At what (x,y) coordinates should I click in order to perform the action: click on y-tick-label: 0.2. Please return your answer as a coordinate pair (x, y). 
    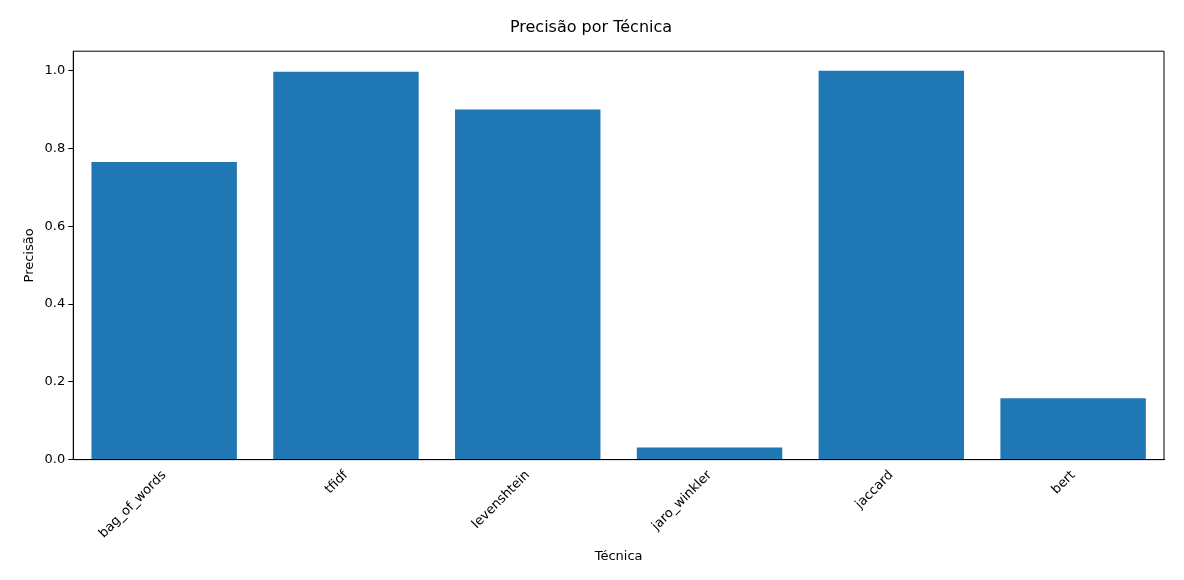
    Looking at the image, I should click on (55, 381).